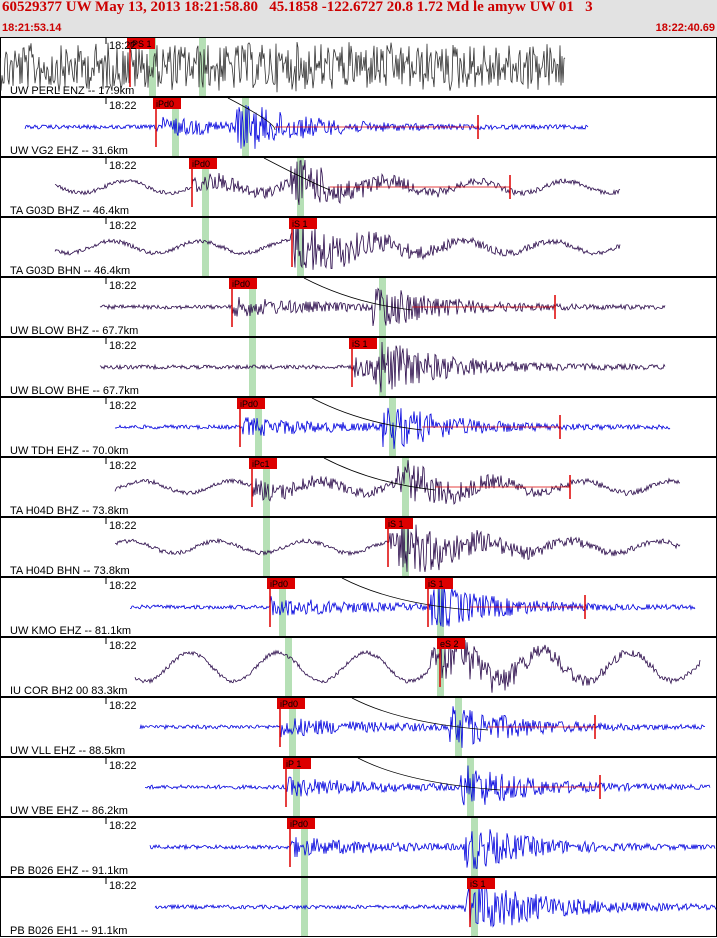 Image resolution: width=717 pixels, height=938 pixels. What do you see at coordinates (74, 391) in the screenshot?
I see `station-label: UW BLOW BHE -- 67.7km` at bounding box center [74, 391].